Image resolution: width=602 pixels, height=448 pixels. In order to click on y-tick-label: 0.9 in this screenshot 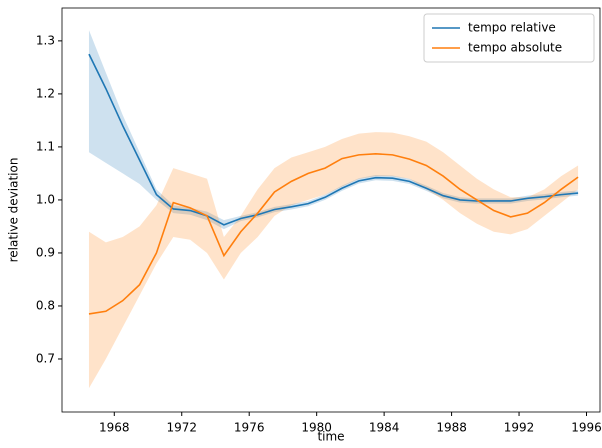, I will do `click(45, 252)`.